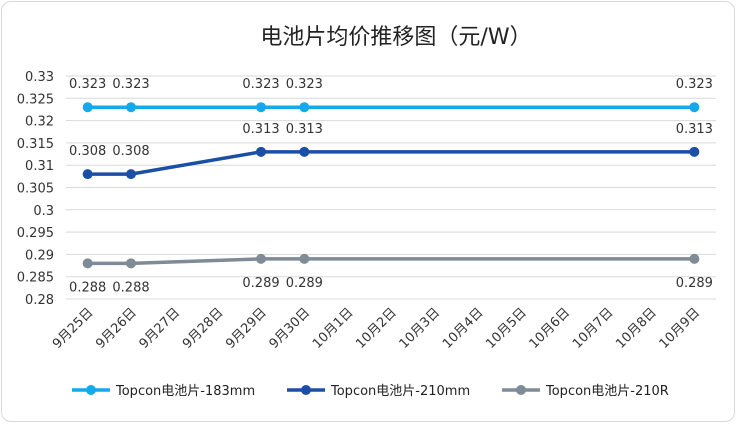 The width and height of the screenshot is (738, 425). I want to click on y-tick-label: 0.3, so click(43, 211).